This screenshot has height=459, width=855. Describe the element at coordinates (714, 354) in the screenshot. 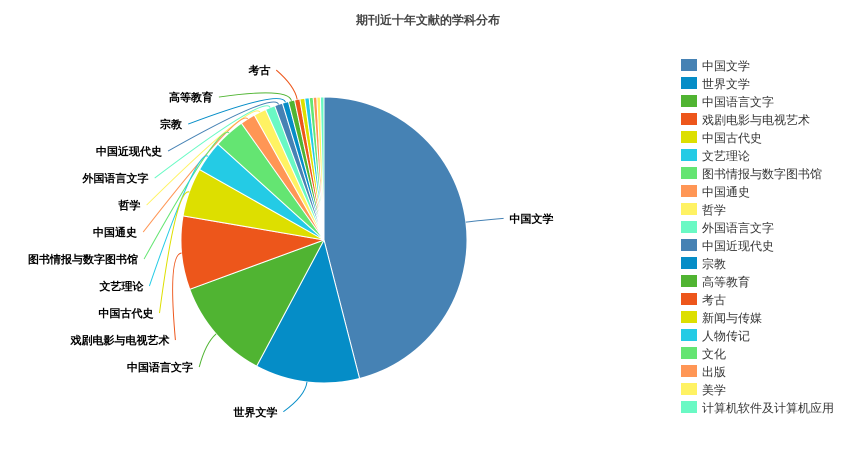

I see `legend-label: 文化` at that location.